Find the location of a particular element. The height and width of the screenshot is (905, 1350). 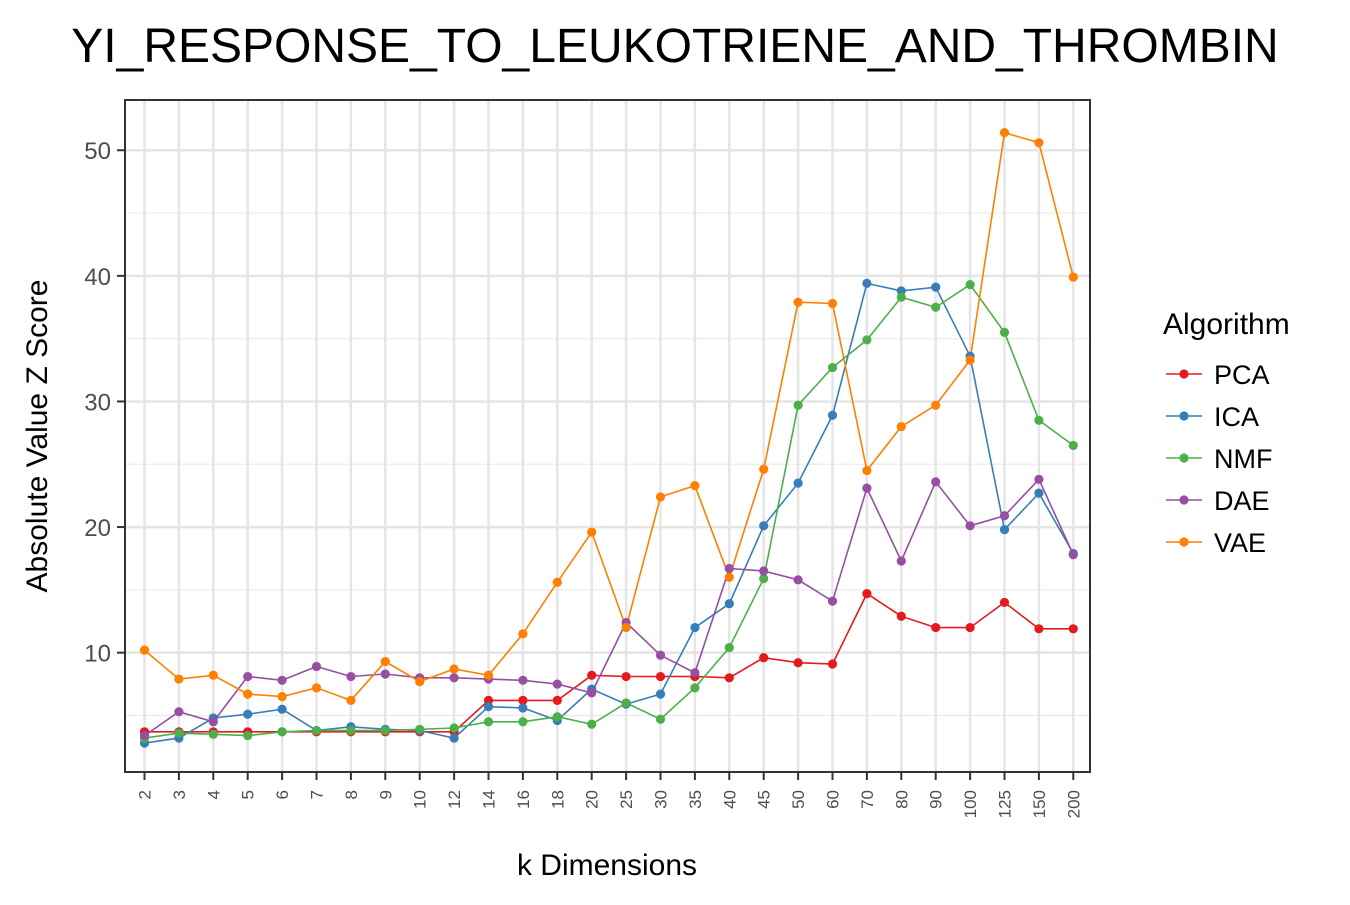

legend-title: Algorithm is located at coordinates (1226, 324).